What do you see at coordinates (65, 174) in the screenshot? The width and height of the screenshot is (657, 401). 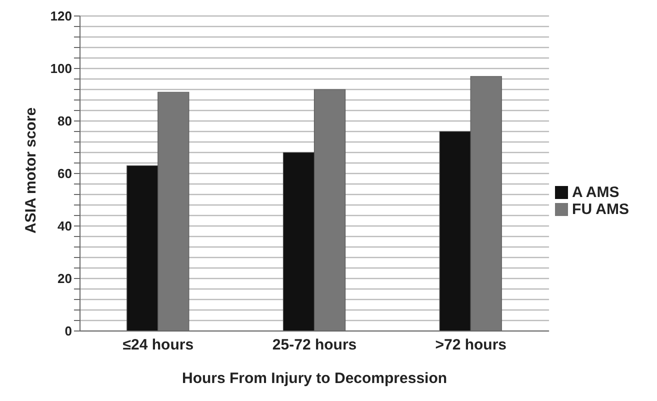 I see `y-tick-label: 60` at bounding box center [65, 174].